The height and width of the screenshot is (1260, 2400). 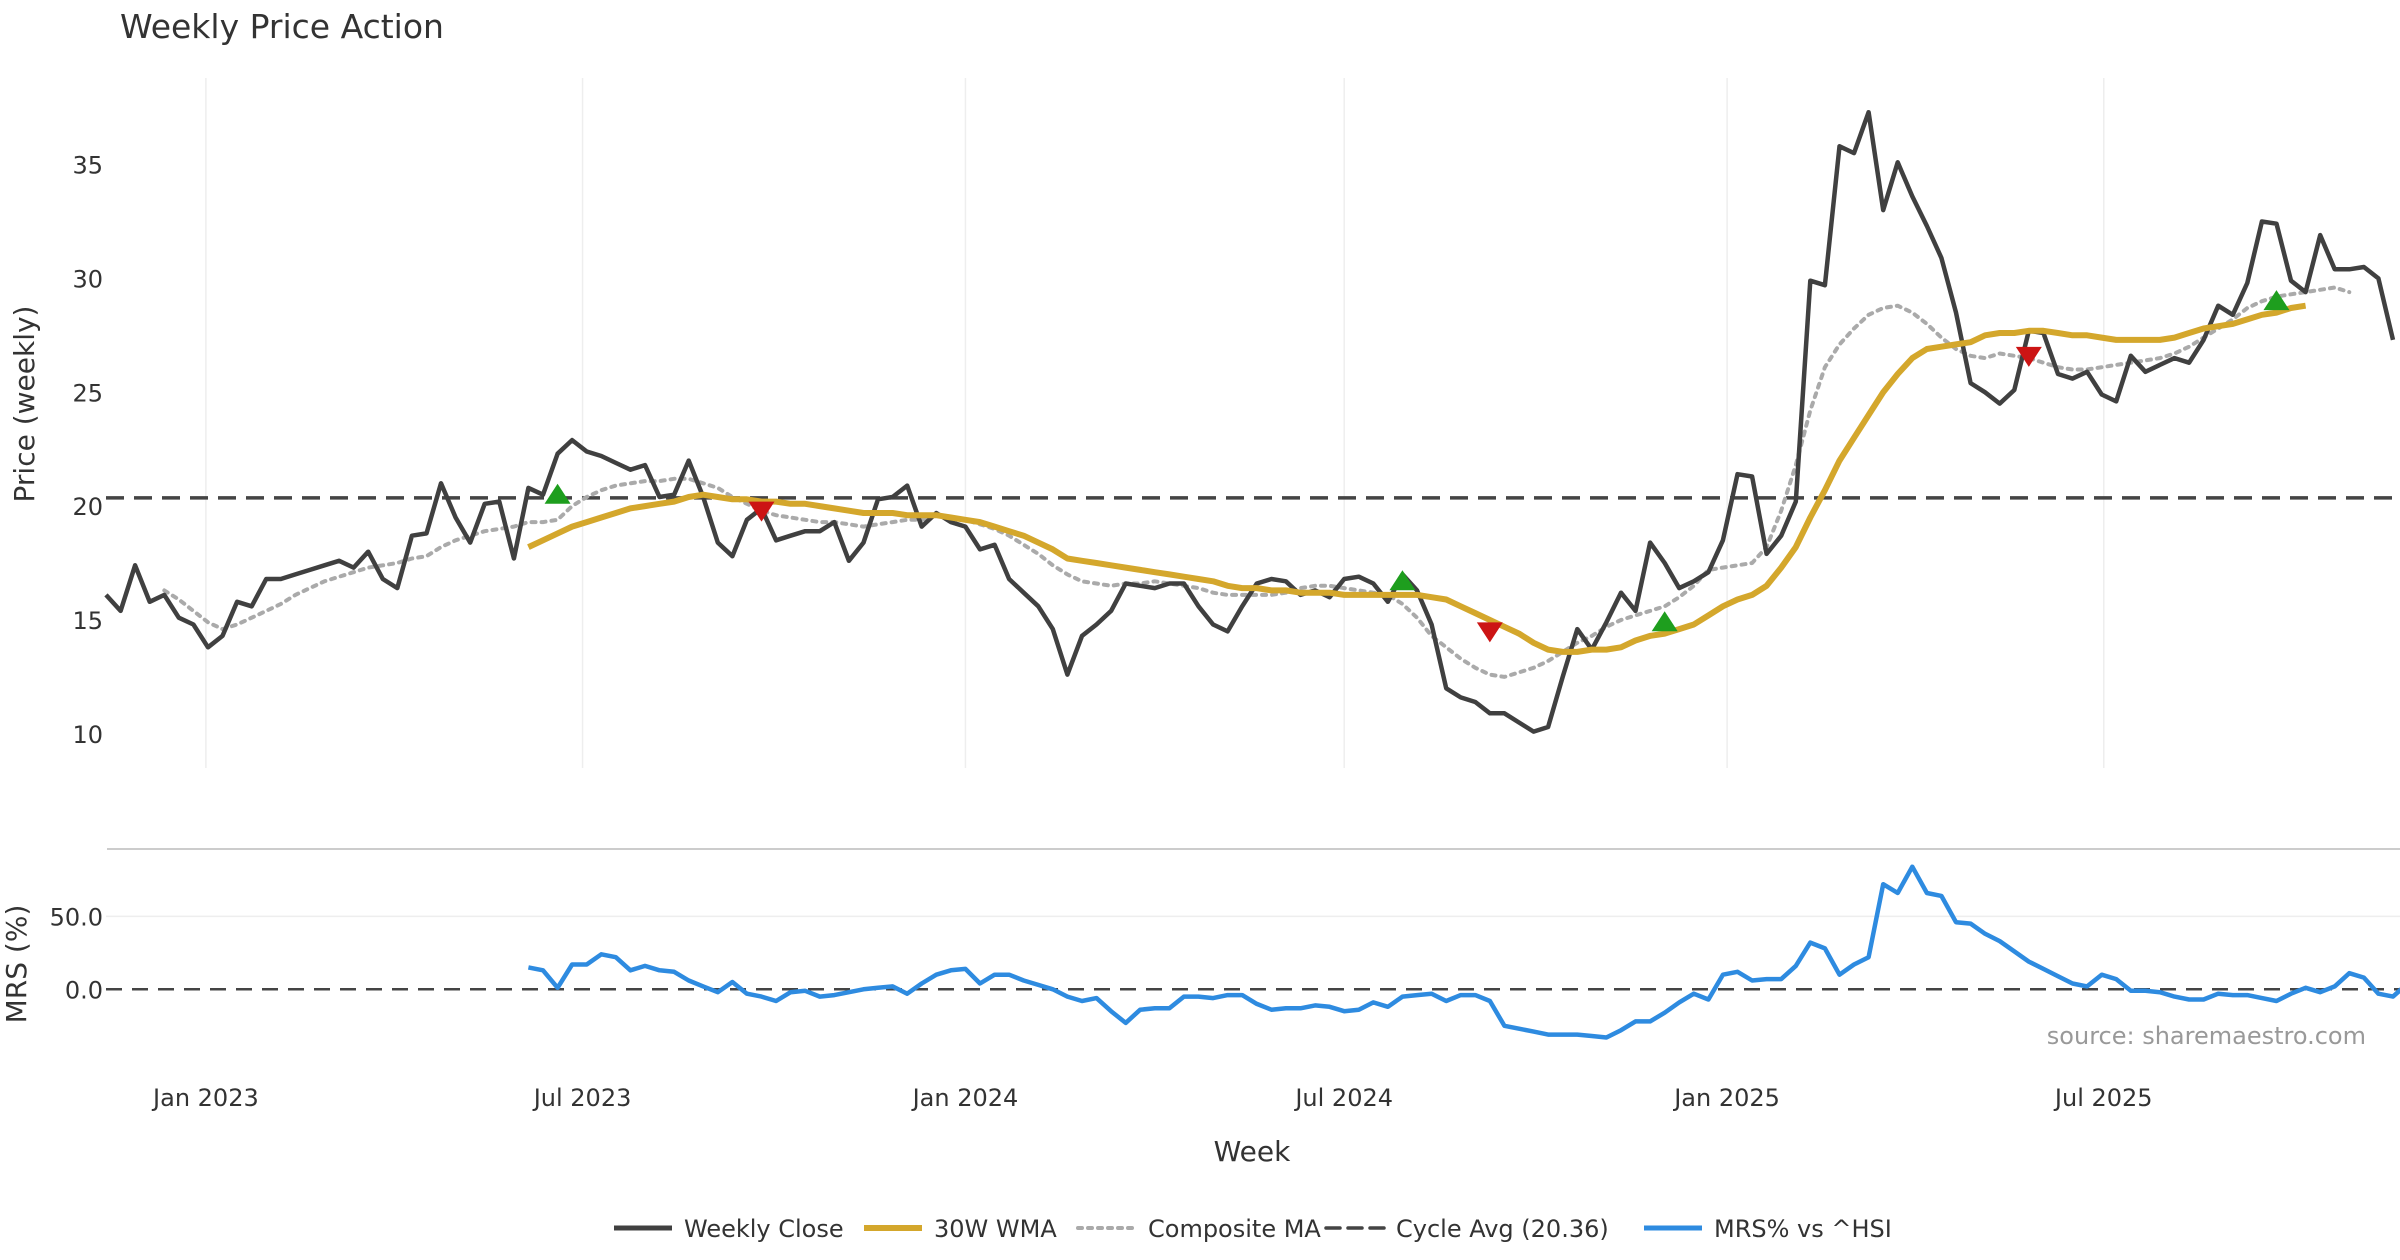 I want to click on x-tick-label: Jul 2024, so click(x=1343, y=1098).